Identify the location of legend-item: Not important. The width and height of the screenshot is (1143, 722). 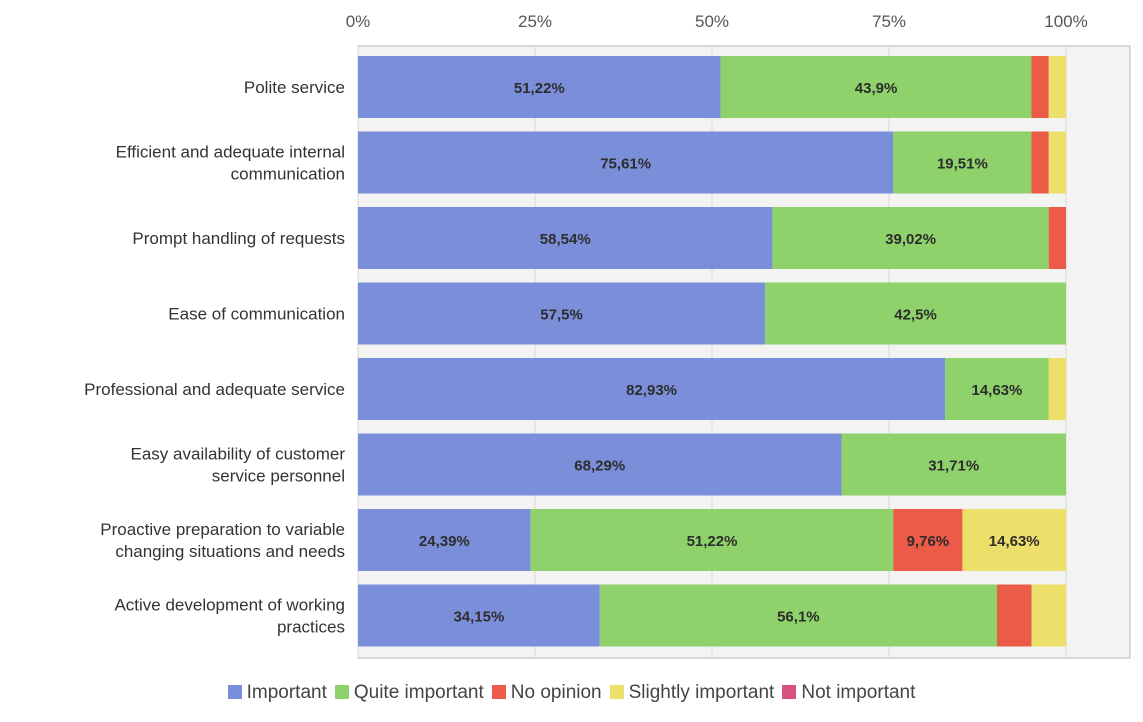
(848, 693).